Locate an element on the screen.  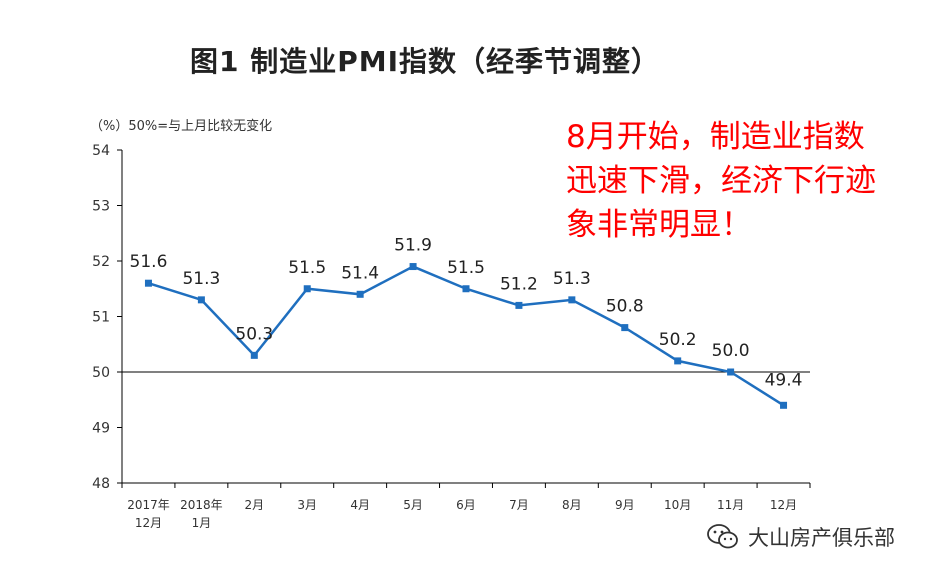
x-tick-label: 9月 is located at coordinates (625, 505).